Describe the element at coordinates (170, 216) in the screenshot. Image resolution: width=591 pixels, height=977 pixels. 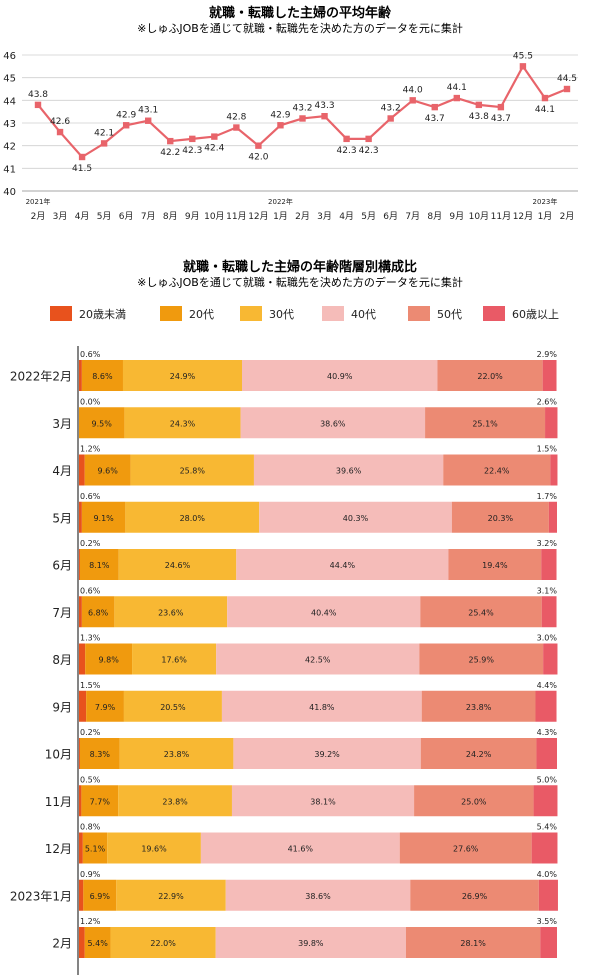
I see `x-tick-label: 8月` at that location.